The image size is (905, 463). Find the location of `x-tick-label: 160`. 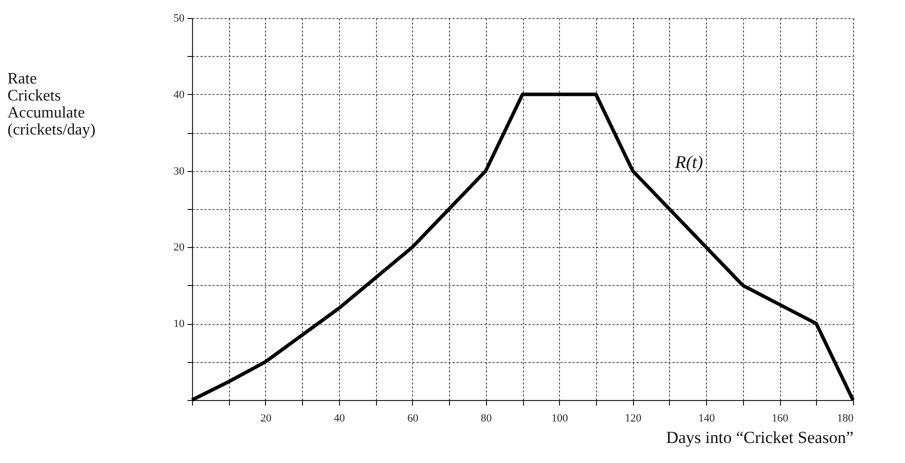

x-tick-label: 160 is located at coordinates (780, 418).